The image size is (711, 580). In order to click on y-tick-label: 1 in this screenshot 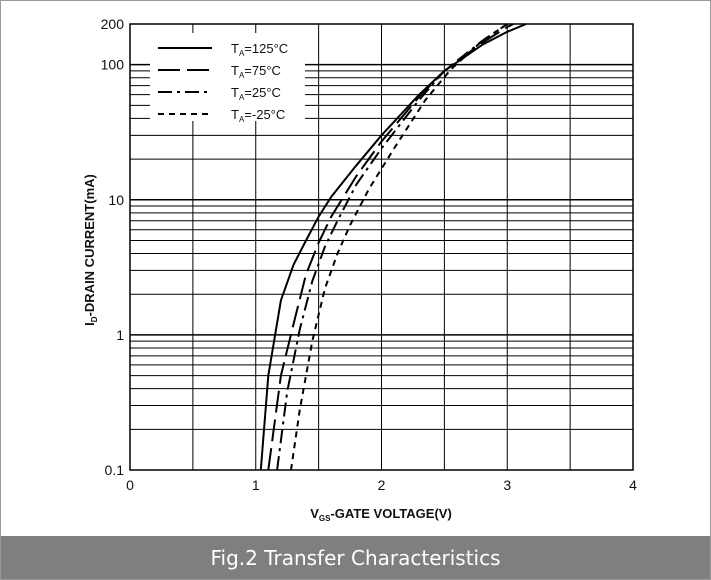, I will do `click(120, 335)`.